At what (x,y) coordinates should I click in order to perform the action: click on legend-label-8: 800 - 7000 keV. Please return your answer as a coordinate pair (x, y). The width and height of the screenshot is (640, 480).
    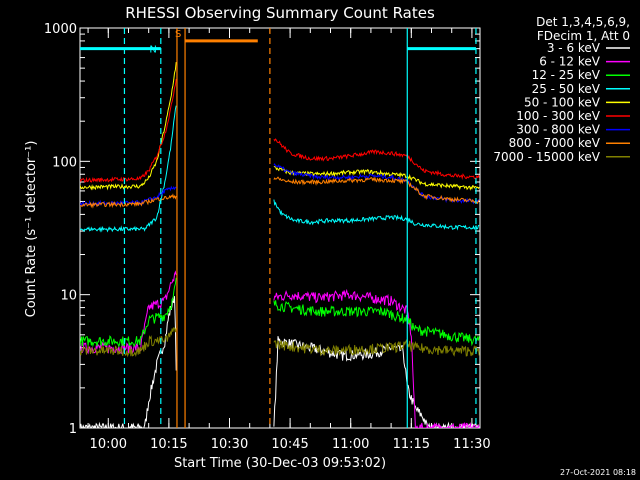
    Looking at the image, I should click on (555, 143).